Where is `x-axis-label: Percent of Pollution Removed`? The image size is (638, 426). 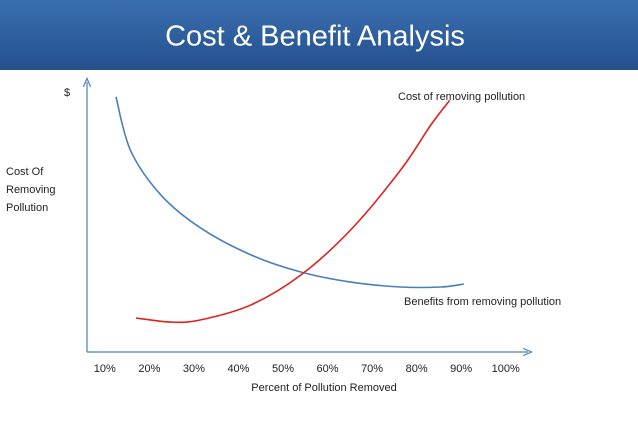 x-axis-label: Percent of Pollution Removed is located at coordinates (324, 388).